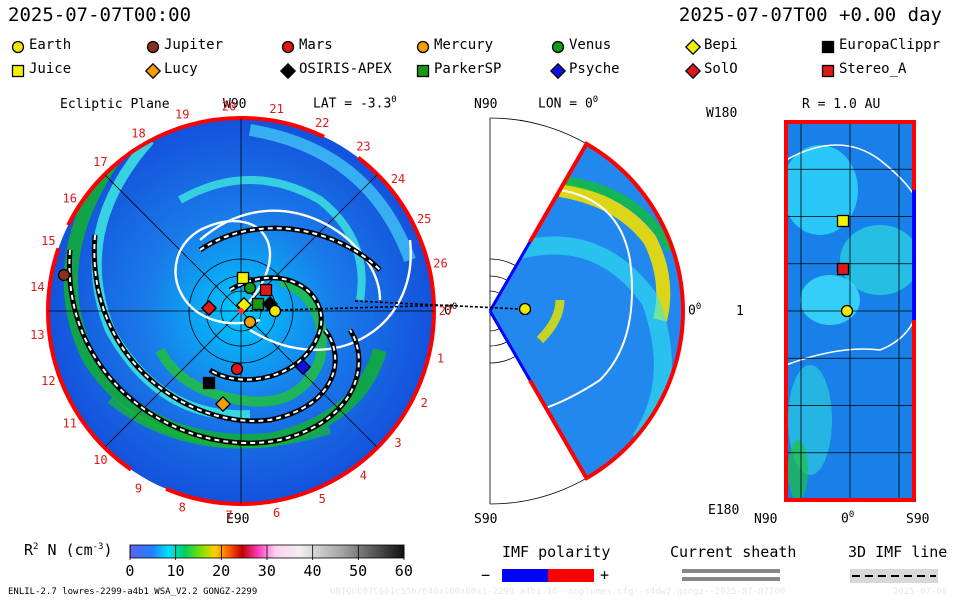 This screenshot has height=600, width=960. I want to click on ecliptic-marker-europaclippr, so click(209, 383).